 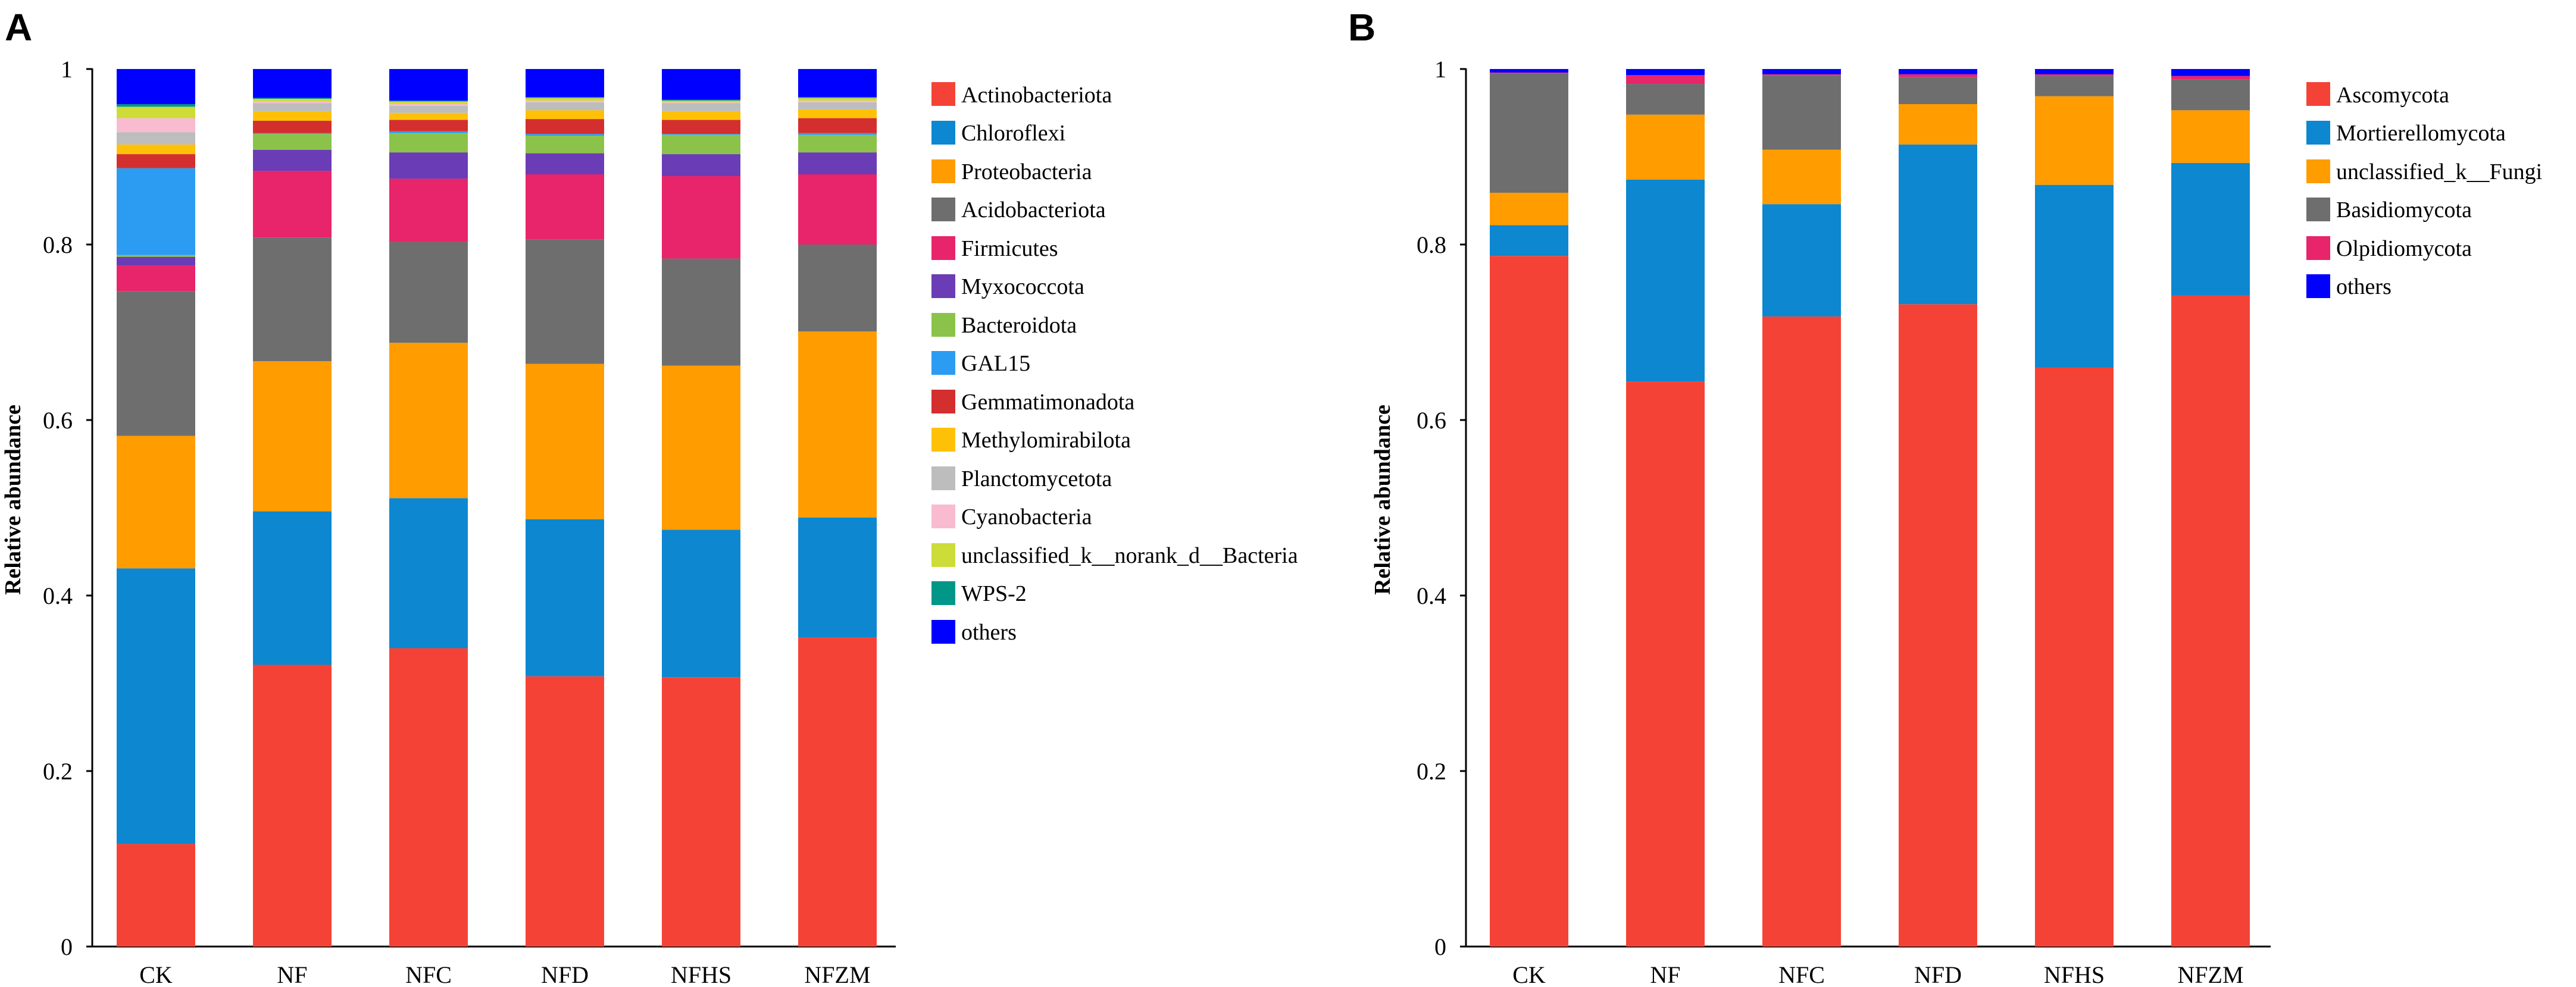 What do you see at coordinates (837, 974) in the screenshot?
I see `panel-a-x-tick-label: NFZM` at bounding box center [837, 974].